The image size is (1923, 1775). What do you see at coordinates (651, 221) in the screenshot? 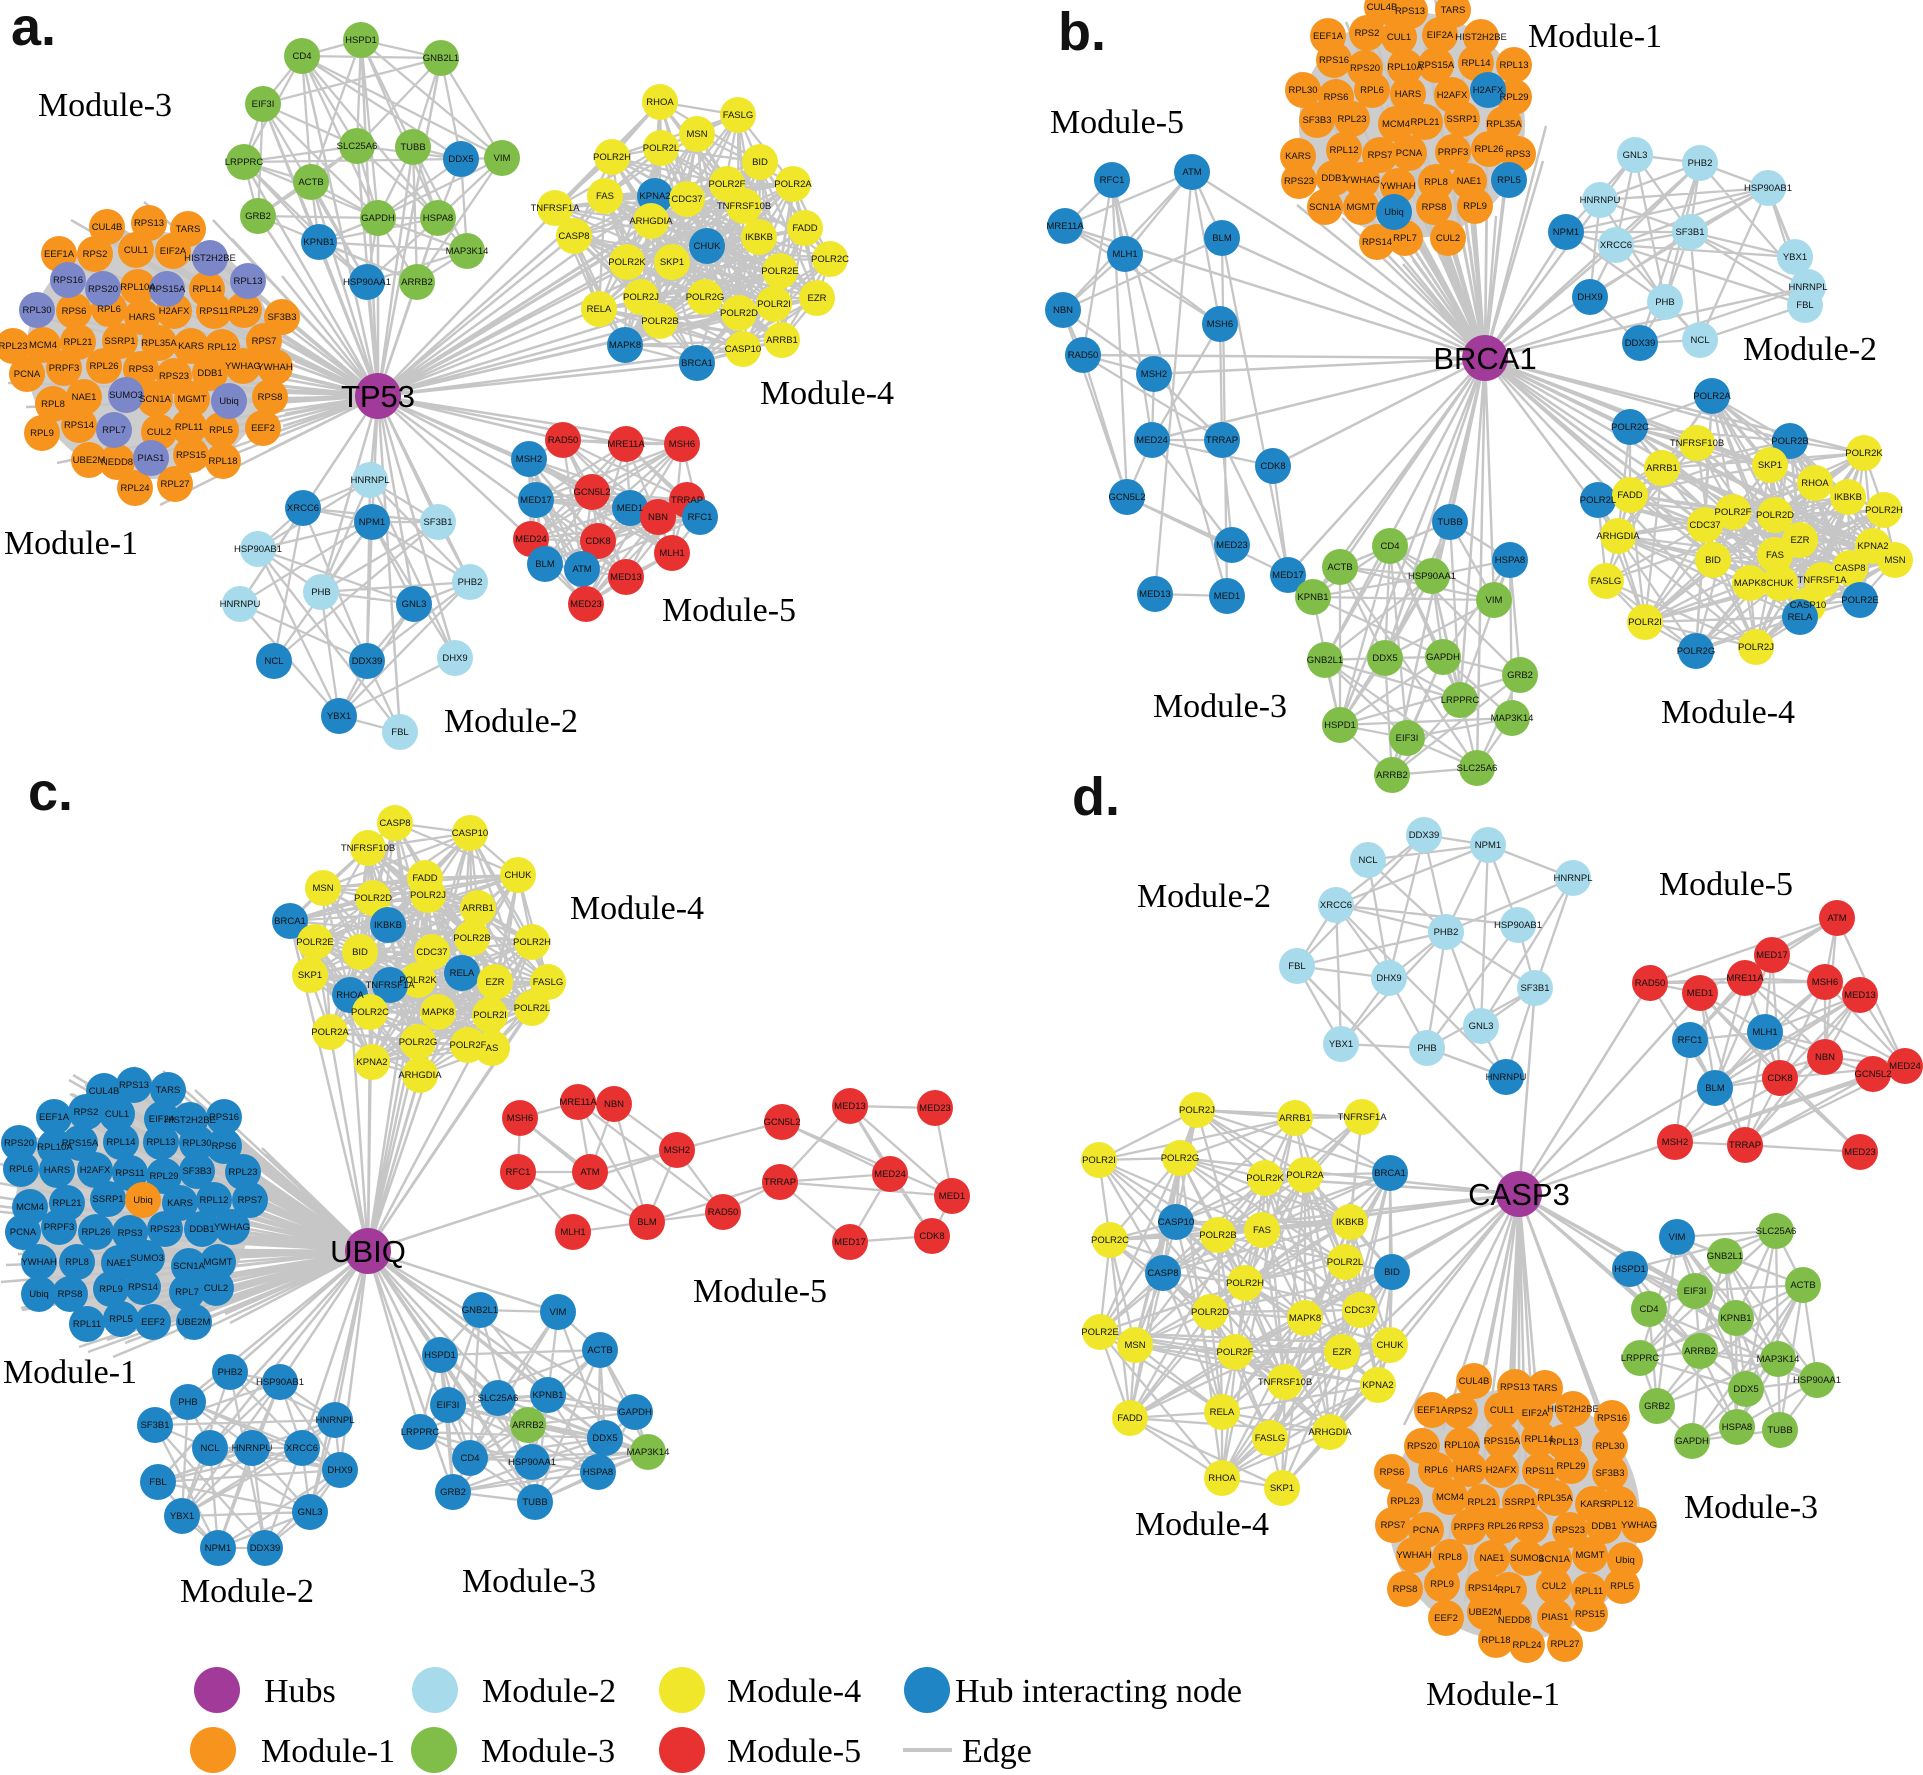
I see `svg-text: ARHGDIA` at bounding box center [651, 221].